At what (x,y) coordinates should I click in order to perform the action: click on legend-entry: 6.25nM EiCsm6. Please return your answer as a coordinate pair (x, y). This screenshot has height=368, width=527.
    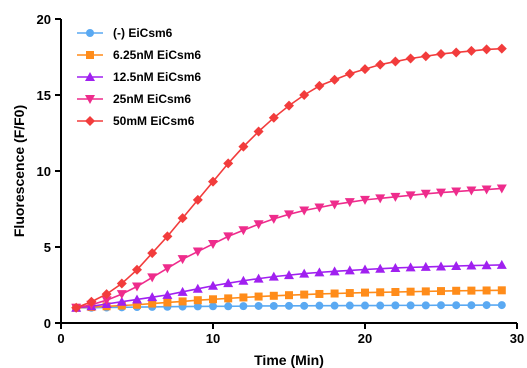
    Looking at the image, I should click on (139, 55).